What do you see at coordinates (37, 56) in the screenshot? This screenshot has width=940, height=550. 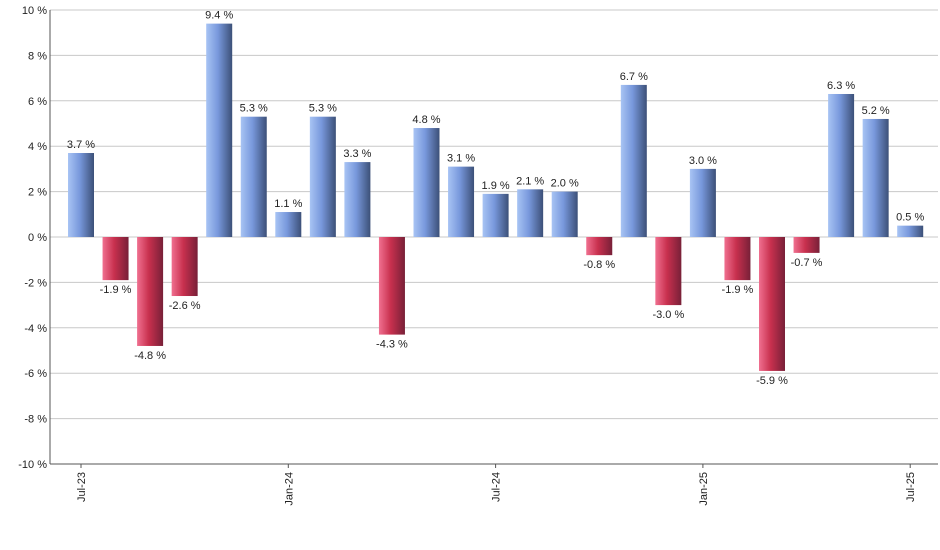 I see `y-tick-label: 8 %` at bounding box center [37, 56].